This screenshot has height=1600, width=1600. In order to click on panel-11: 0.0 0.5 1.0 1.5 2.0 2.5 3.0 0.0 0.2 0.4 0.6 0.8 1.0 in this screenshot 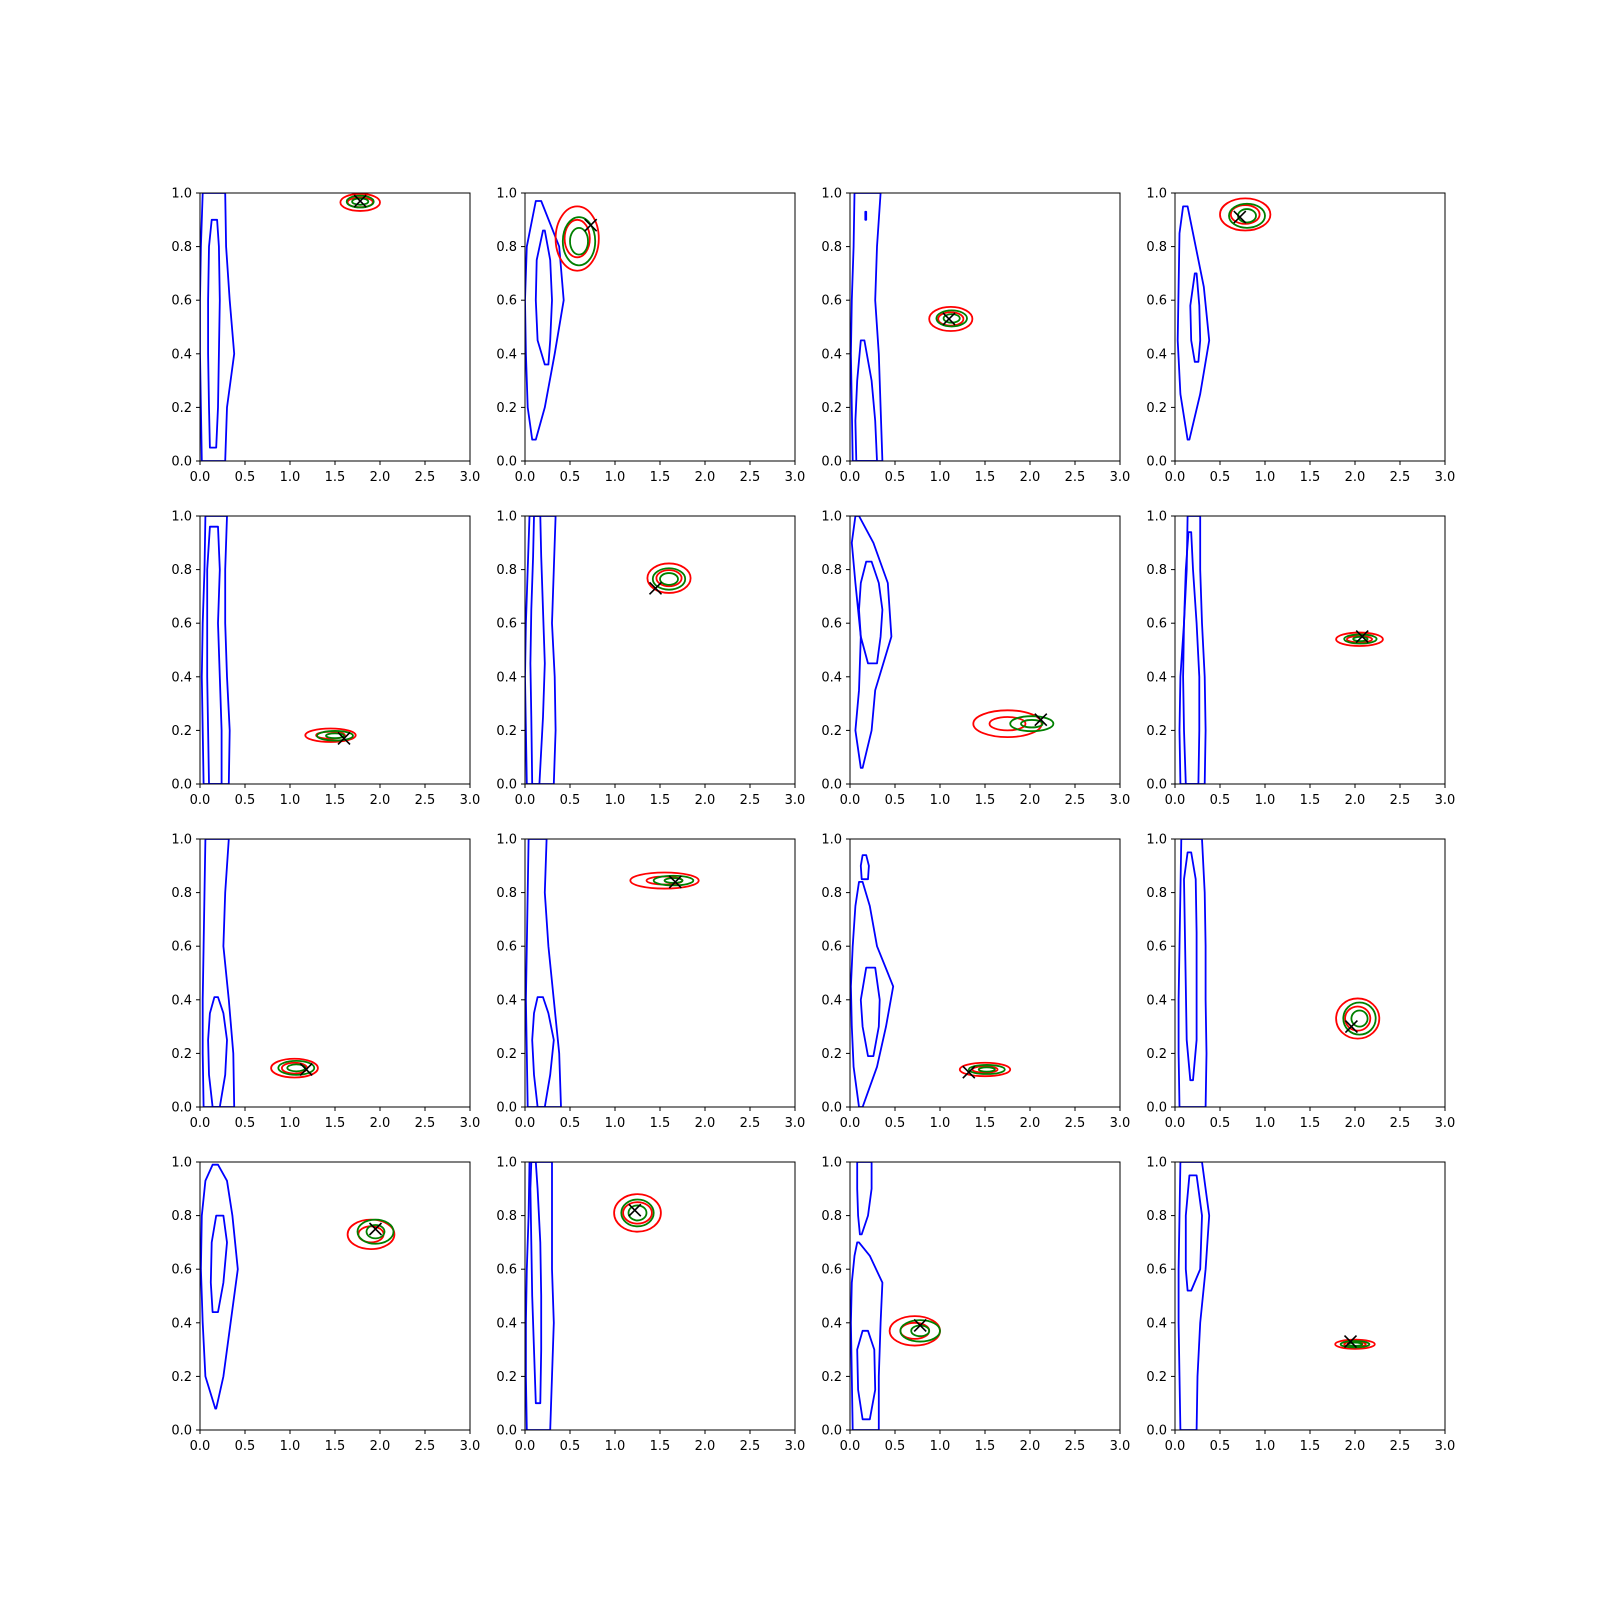, I will do `click(975, 982)`.